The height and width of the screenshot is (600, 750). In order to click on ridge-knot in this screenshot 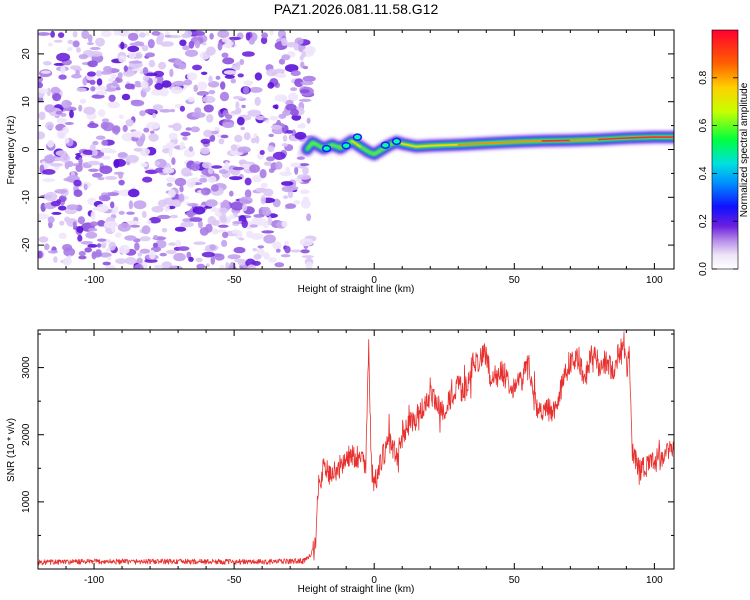, I will do `click(326, 148)`.